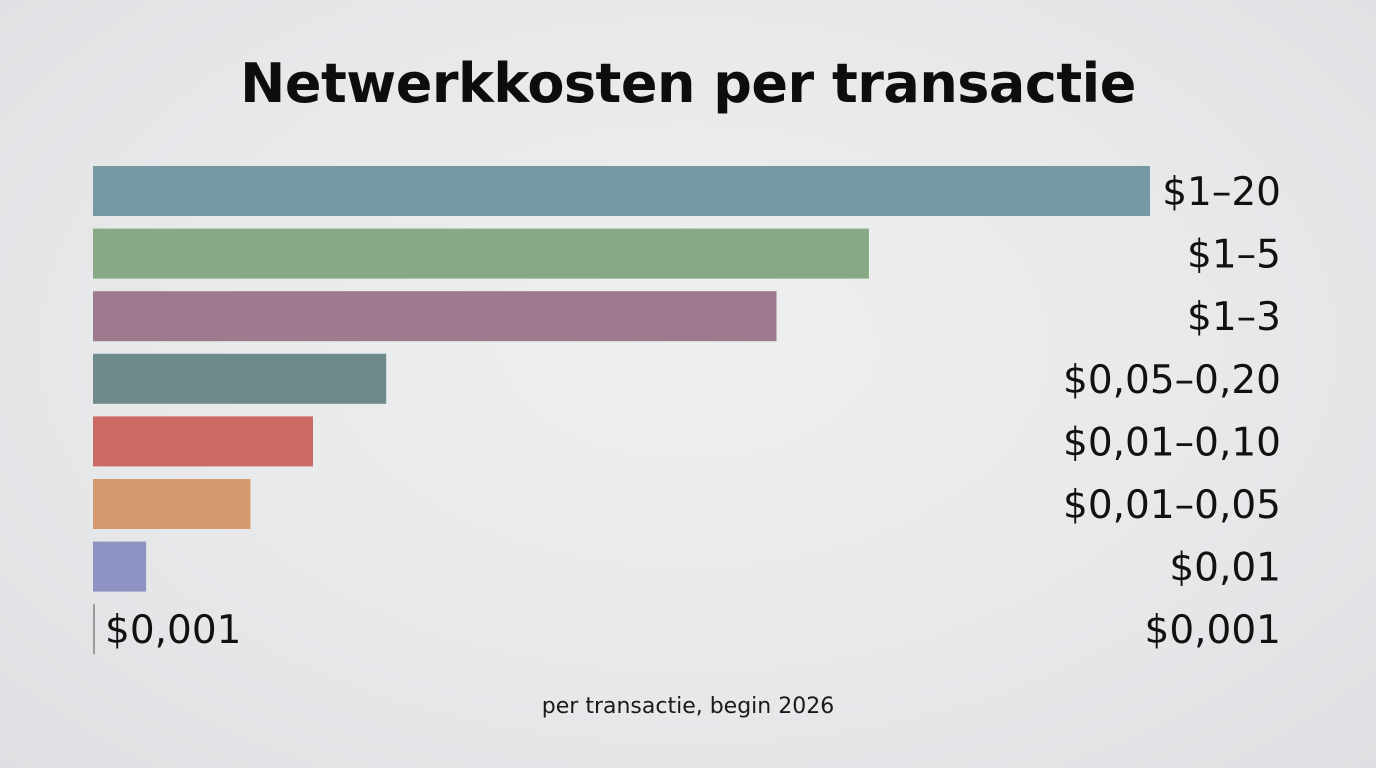 The image size is (1376, 768). I want to click on value-label-4: $0,05–0,20, so click(1172, 380).